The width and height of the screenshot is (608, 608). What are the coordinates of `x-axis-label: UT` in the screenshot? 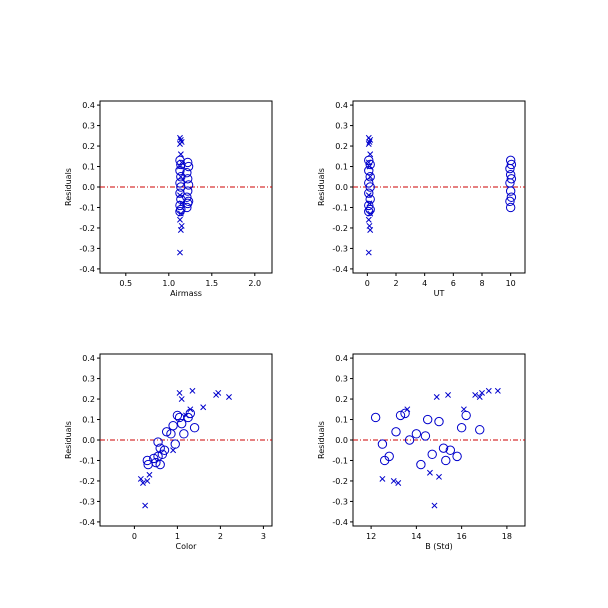 It's located at (439, 293).